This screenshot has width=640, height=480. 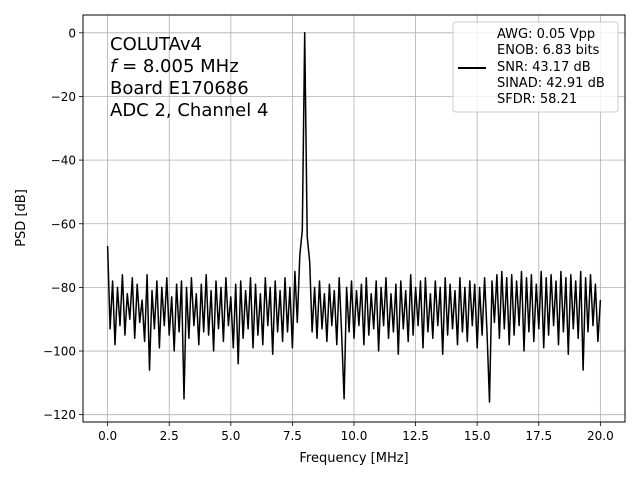 What do you see at coordinates (354, 436) in the screenshot?
I see `x-tick-label: 10.0` at bounding box center [354, 436].